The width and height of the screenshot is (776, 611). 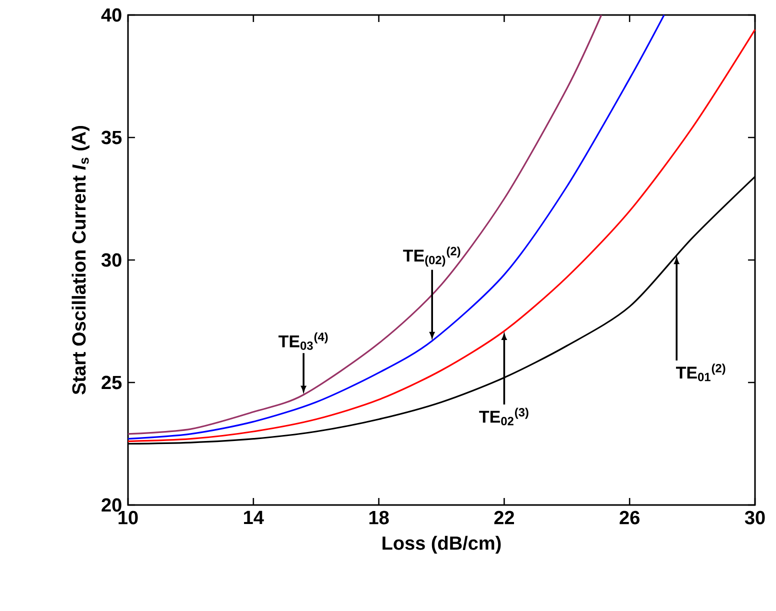 I want to click on x-tick-label: 30, so click(x=754, y=517).